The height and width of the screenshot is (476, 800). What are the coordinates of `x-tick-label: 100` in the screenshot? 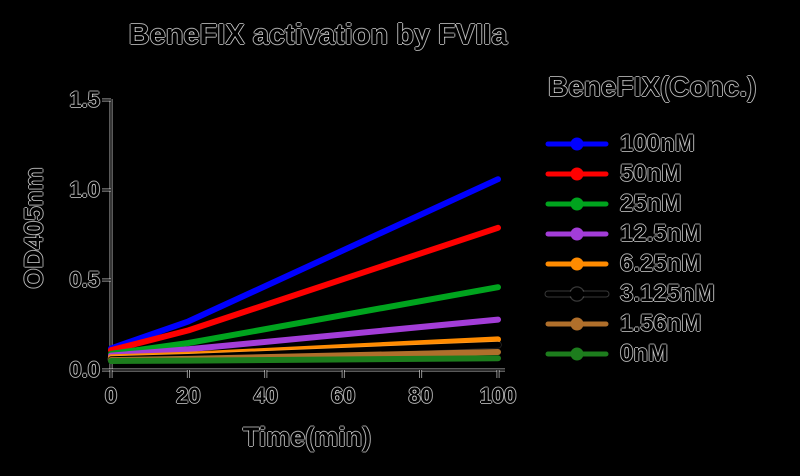 It's located at (498, 395).